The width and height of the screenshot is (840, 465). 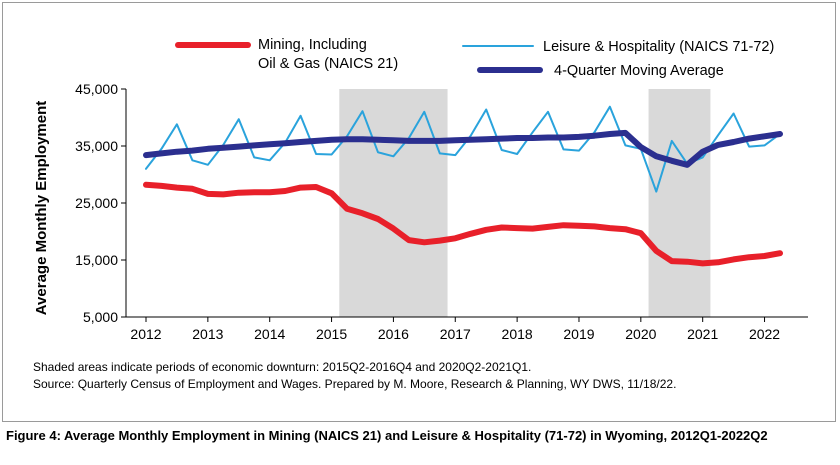 What do you see at coordinates (328, 64) in the screenshot?
I see `legend-label-1: Oil & Gas (NAICS 21)` at bounding box center [328, 64].